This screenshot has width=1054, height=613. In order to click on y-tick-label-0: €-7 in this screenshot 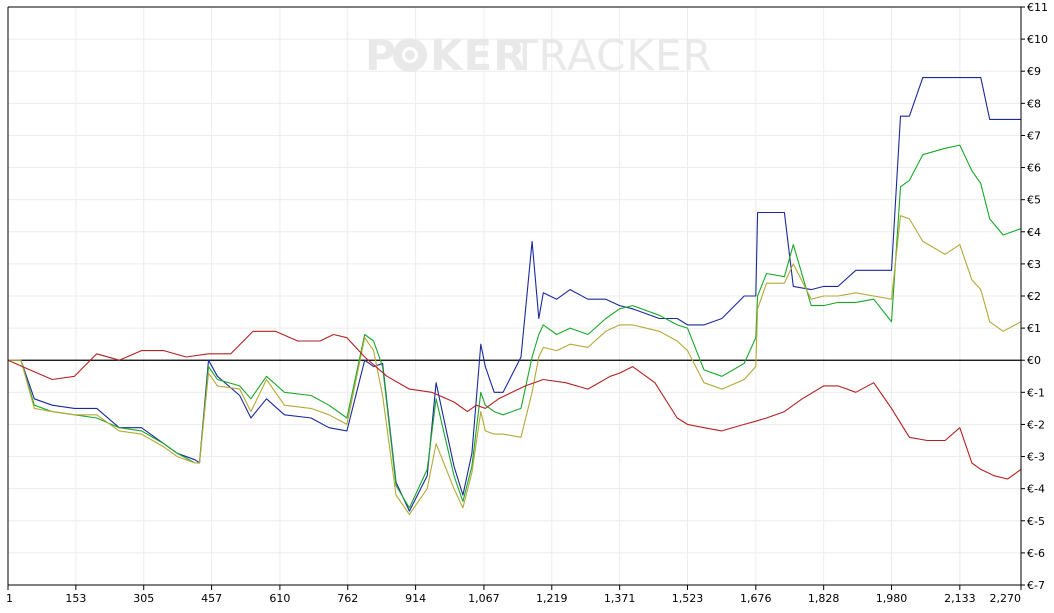, I will do `click(1036, 585)`.